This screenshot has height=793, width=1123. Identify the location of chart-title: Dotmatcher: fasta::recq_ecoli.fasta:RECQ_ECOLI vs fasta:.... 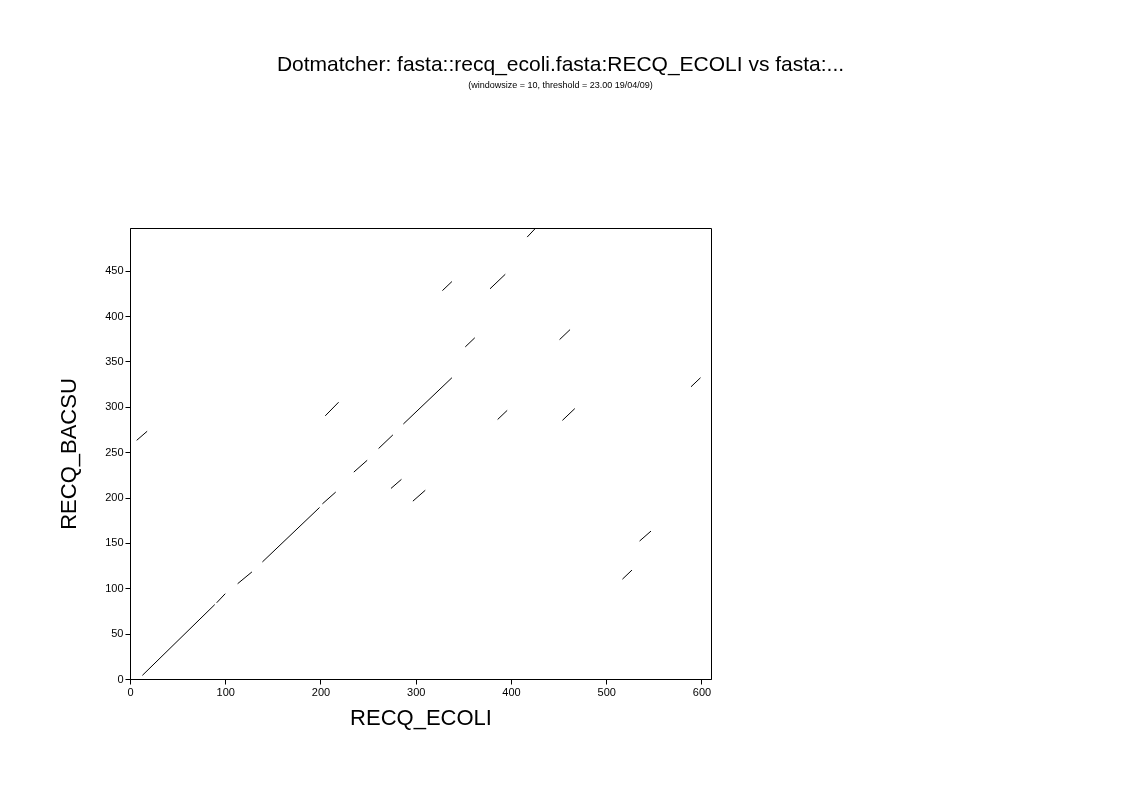
(560, 63).